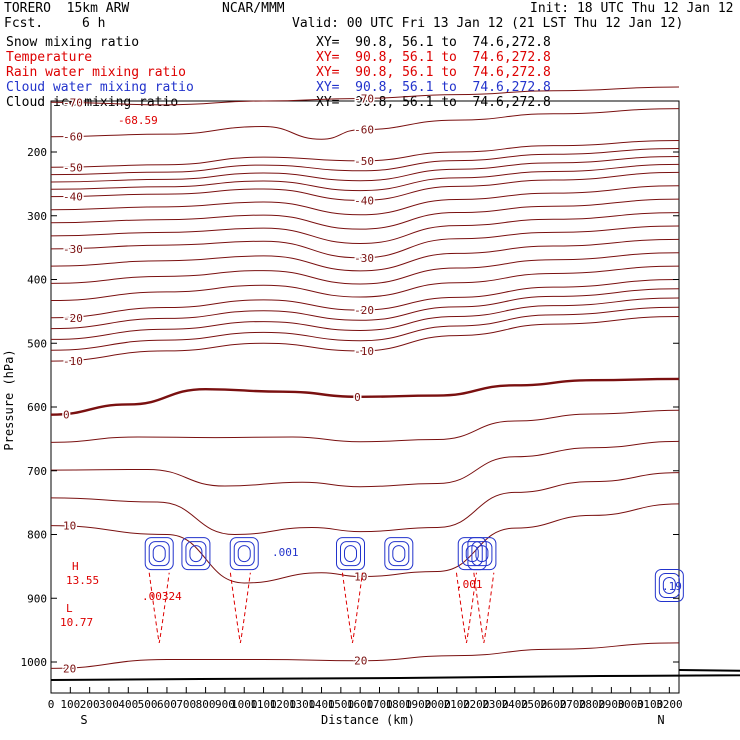  What do you see at coordinates (592, 704) in the screenshot?
I see `x-tick-label: 2800` at bounding box center [592, 704].